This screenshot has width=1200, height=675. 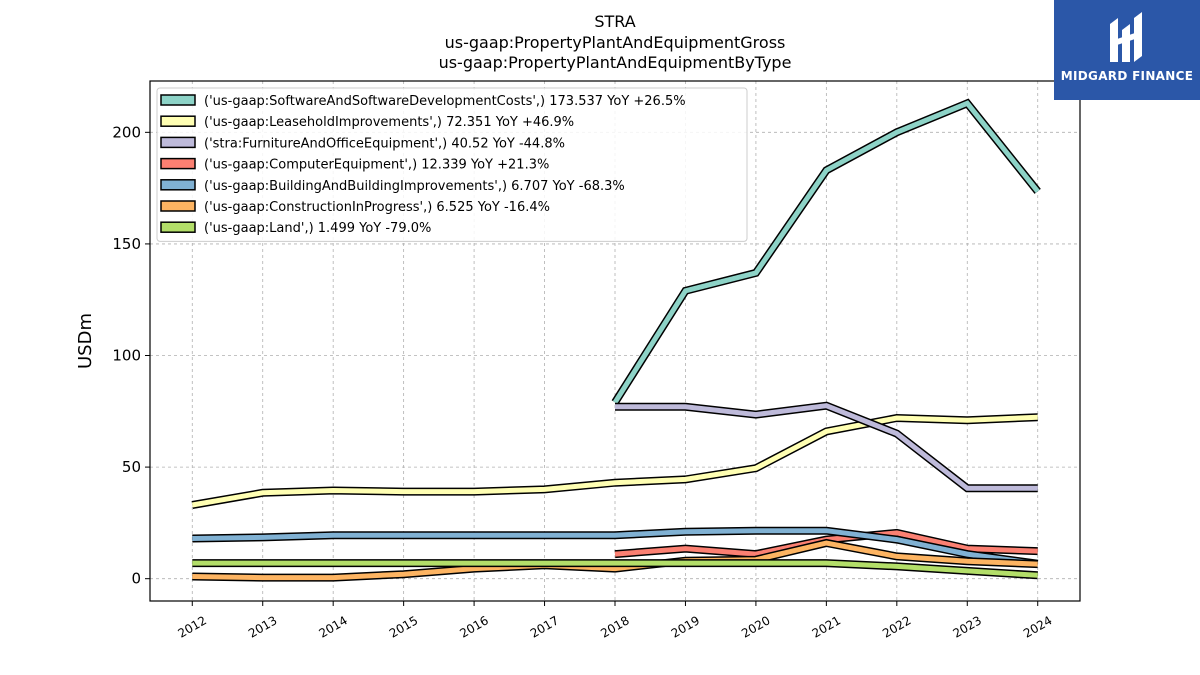 I want to click on x-tick-label: 2013, so click(x=262, y=626).